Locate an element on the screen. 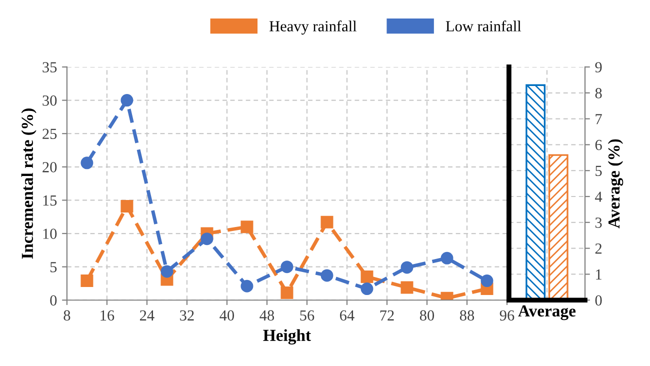 This screenshot has height=366, width=650. y-tick-label: 15 is located at coordinates (50, 200).